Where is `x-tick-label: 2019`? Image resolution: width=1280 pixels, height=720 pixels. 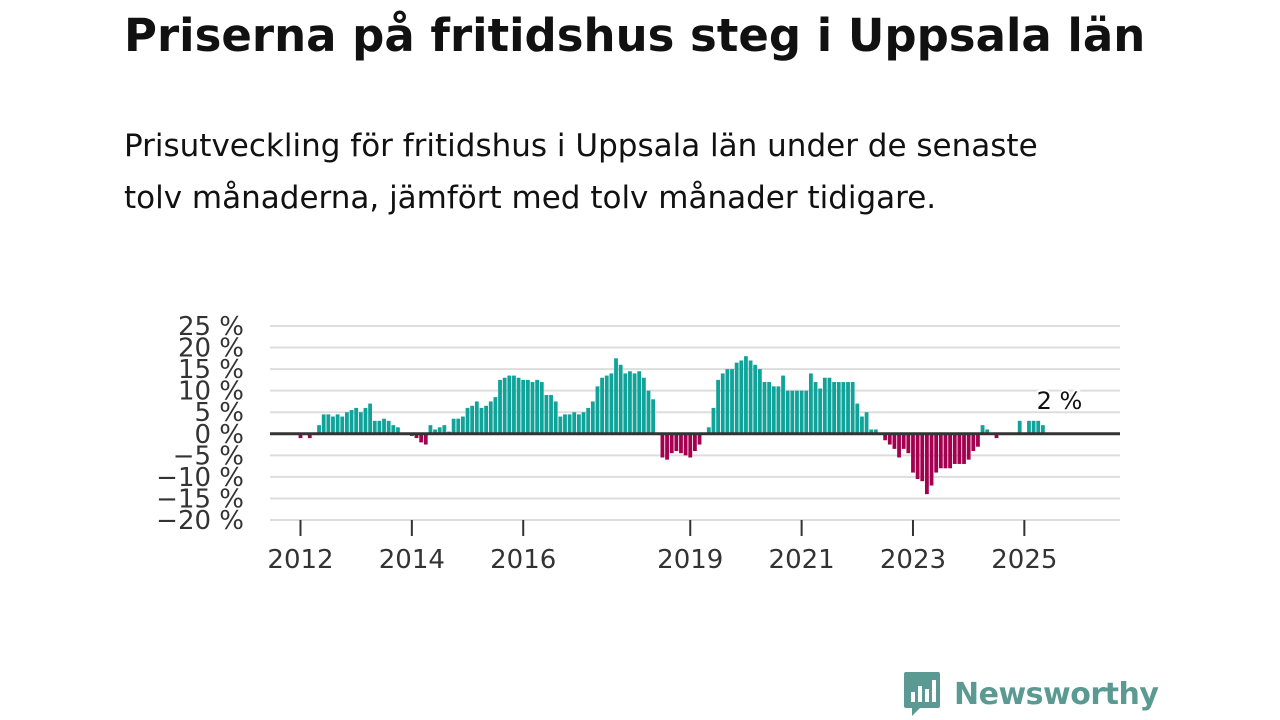
x-tick-label: 2019 is located at coordinates (690, 560).